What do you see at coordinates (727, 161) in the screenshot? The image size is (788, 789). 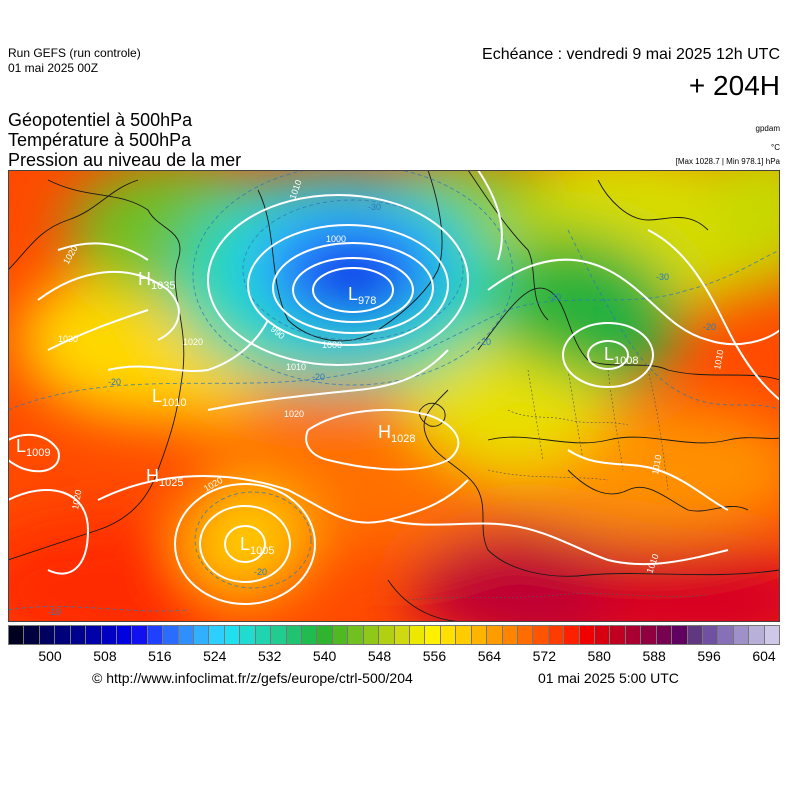 I see `pressure-range: [Max 1028.7 | Min 978.1] hPa` at bounding box center [727, 161].